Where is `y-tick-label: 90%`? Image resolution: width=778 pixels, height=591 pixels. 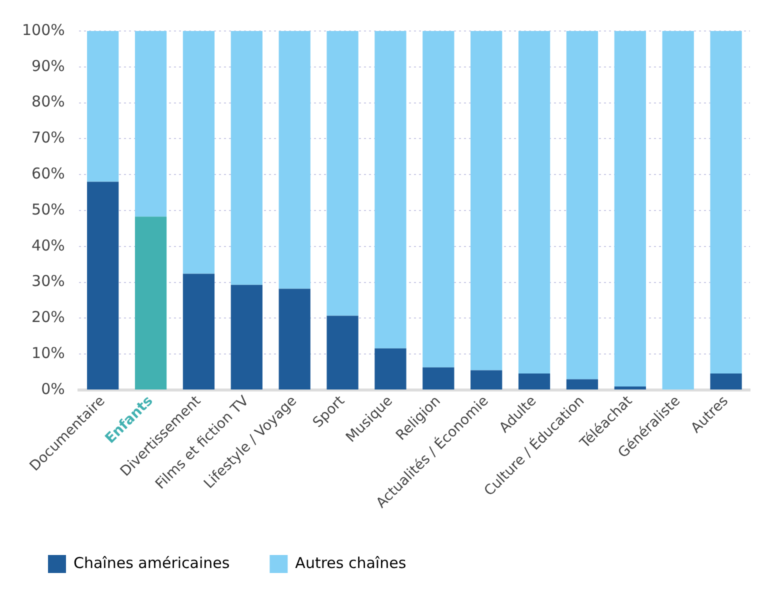
y-tick-label: 90% is located at coordinates (48, 65).